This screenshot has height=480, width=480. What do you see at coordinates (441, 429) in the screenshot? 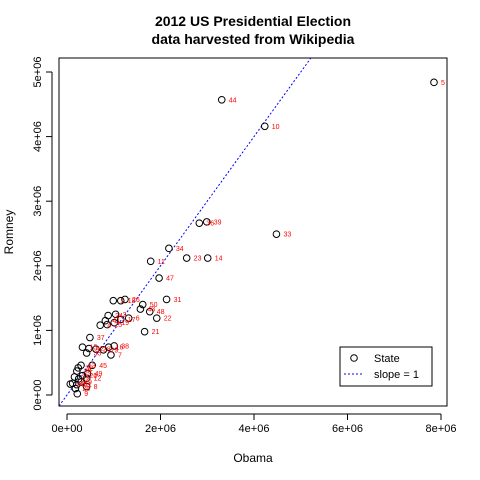
I see `x-tick-label: 8e+06` at bounding box center [441, 429].